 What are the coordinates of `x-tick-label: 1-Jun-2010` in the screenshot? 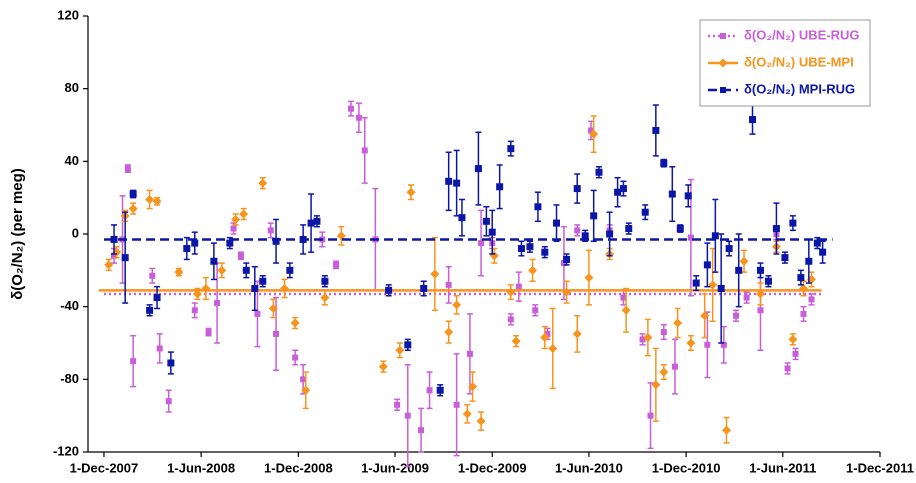 It's located at (589, 467).